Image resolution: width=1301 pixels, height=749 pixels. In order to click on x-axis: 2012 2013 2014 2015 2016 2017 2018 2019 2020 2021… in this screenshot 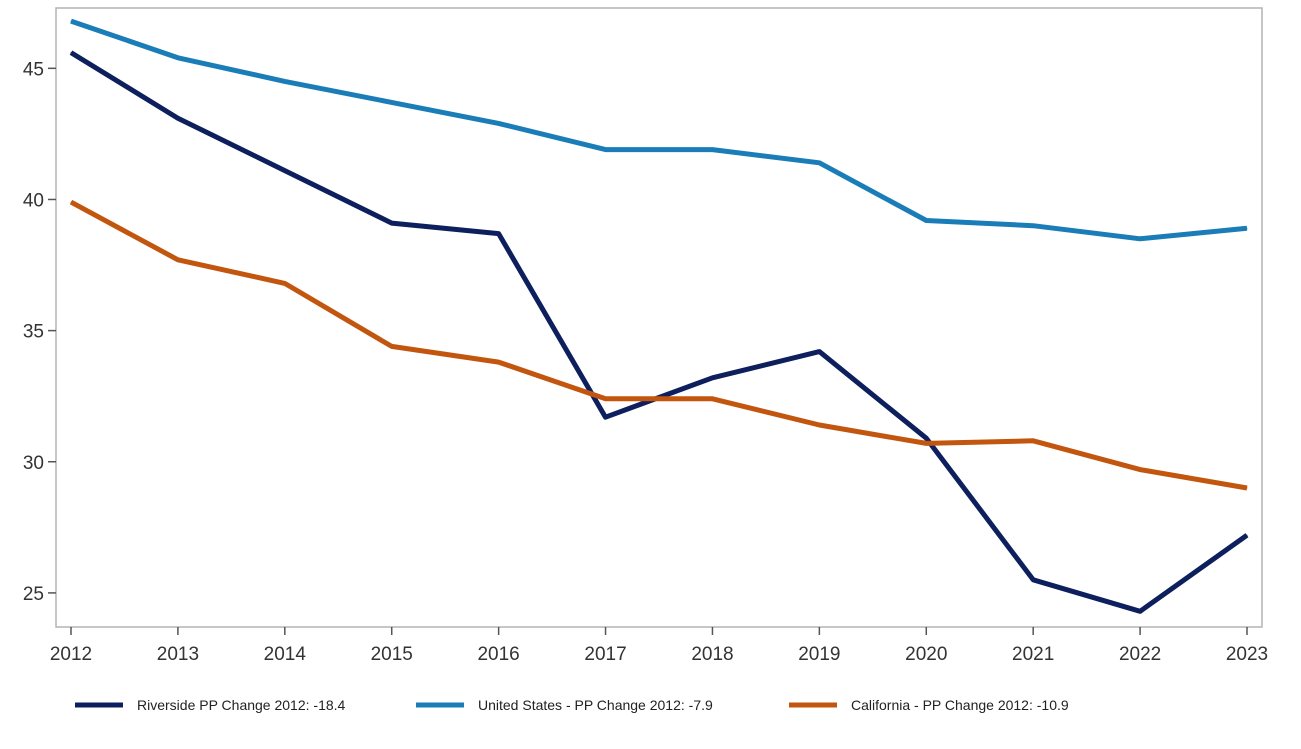, I will do `click(659, 646)`.